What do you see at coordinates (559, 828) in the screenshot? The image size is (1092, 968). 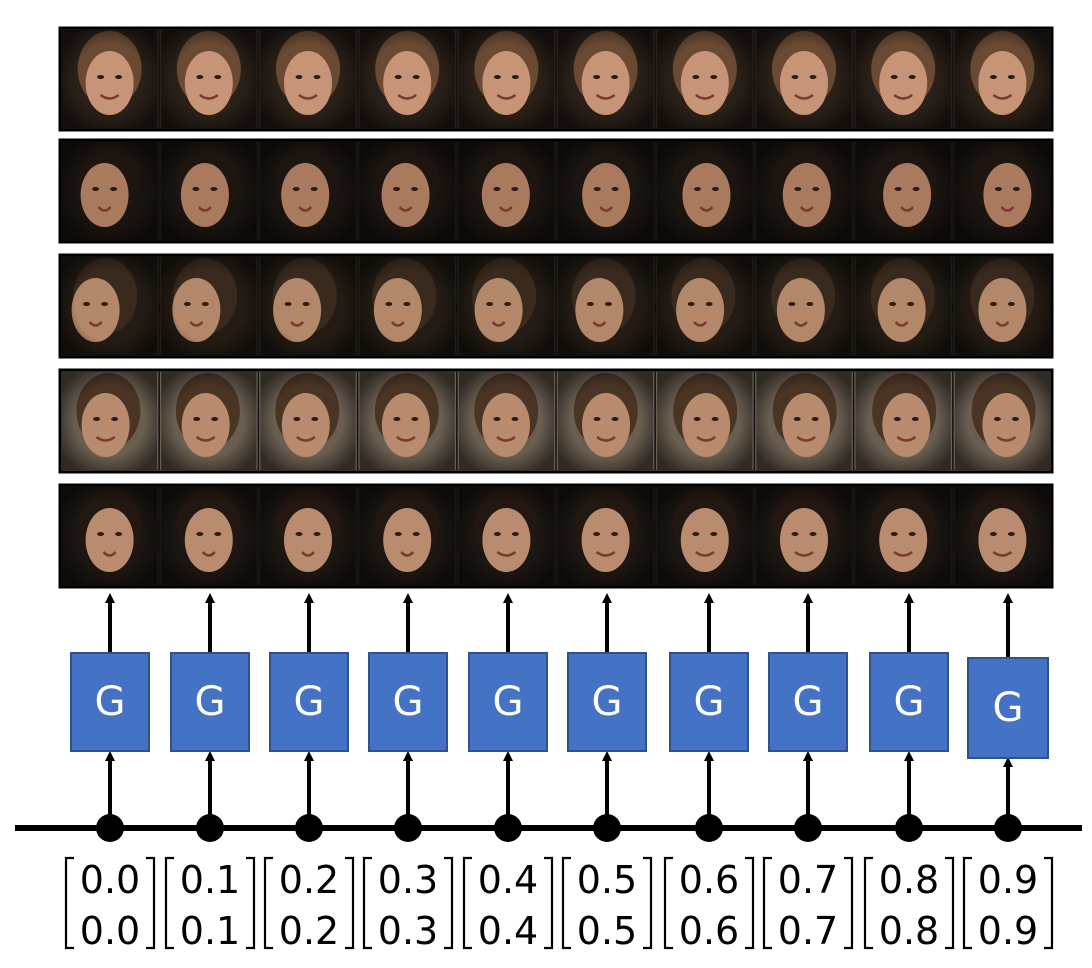 I see `latent-points` at bounding box center [559, 828].